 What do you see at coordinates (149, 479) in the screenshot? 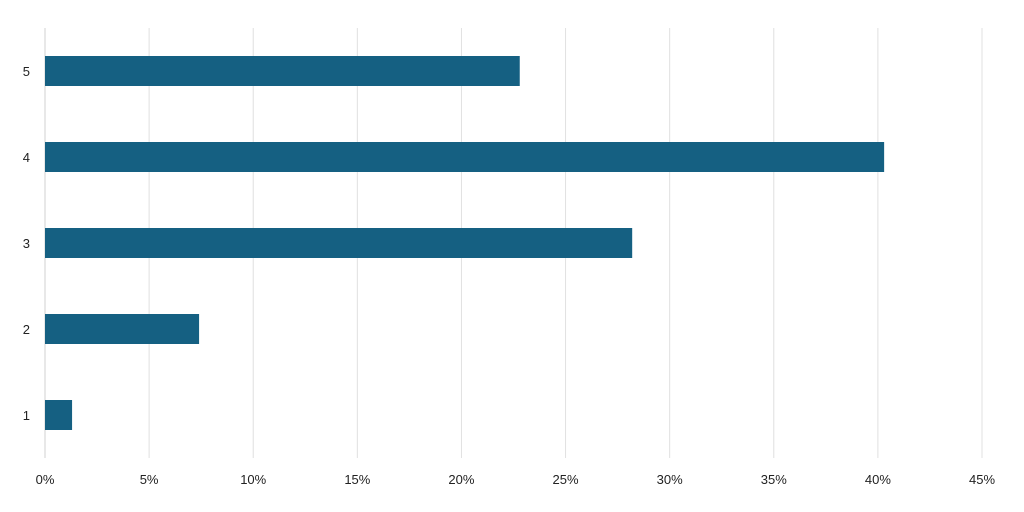
I see `x-tick-label: 5%` at bounding box center [149, 479].